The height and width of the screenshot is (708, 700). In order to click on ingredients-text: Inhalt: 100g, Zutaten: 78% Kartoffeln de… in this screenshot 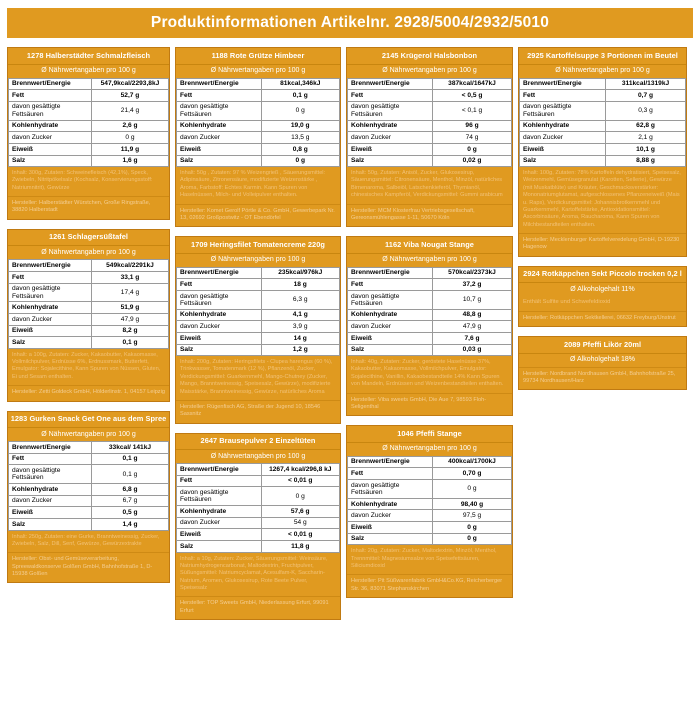, I will do `click(602, 199)`.